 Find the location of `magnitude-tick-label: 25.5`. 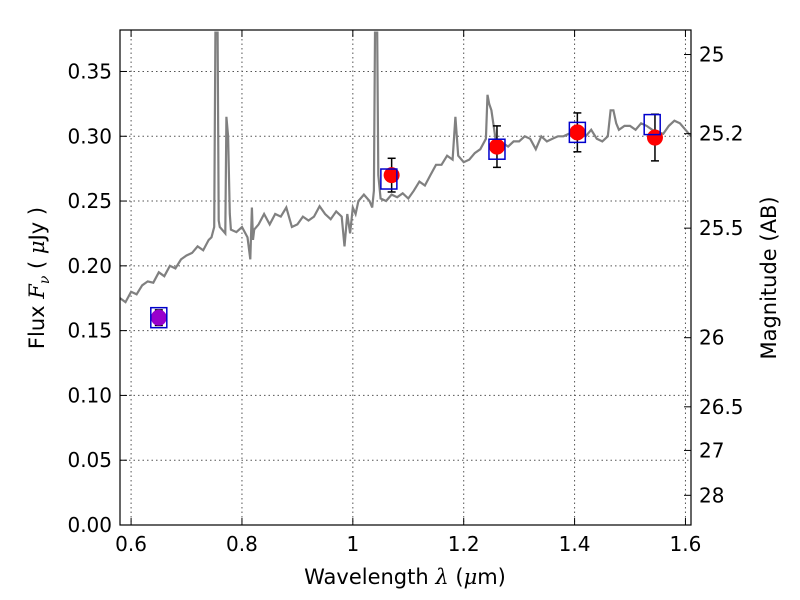

magnitude-tick-label: 25.5 is located at coordinates (721, 228).